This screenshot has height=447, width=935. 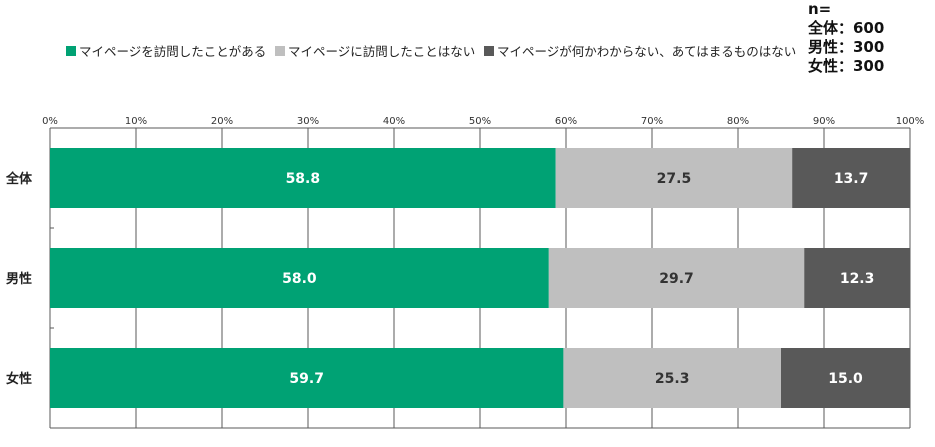 What do you see at coordinates (308, 121) in the screenshot?
I see `x-tick-label: 30%` at bounding box center [308, 121].